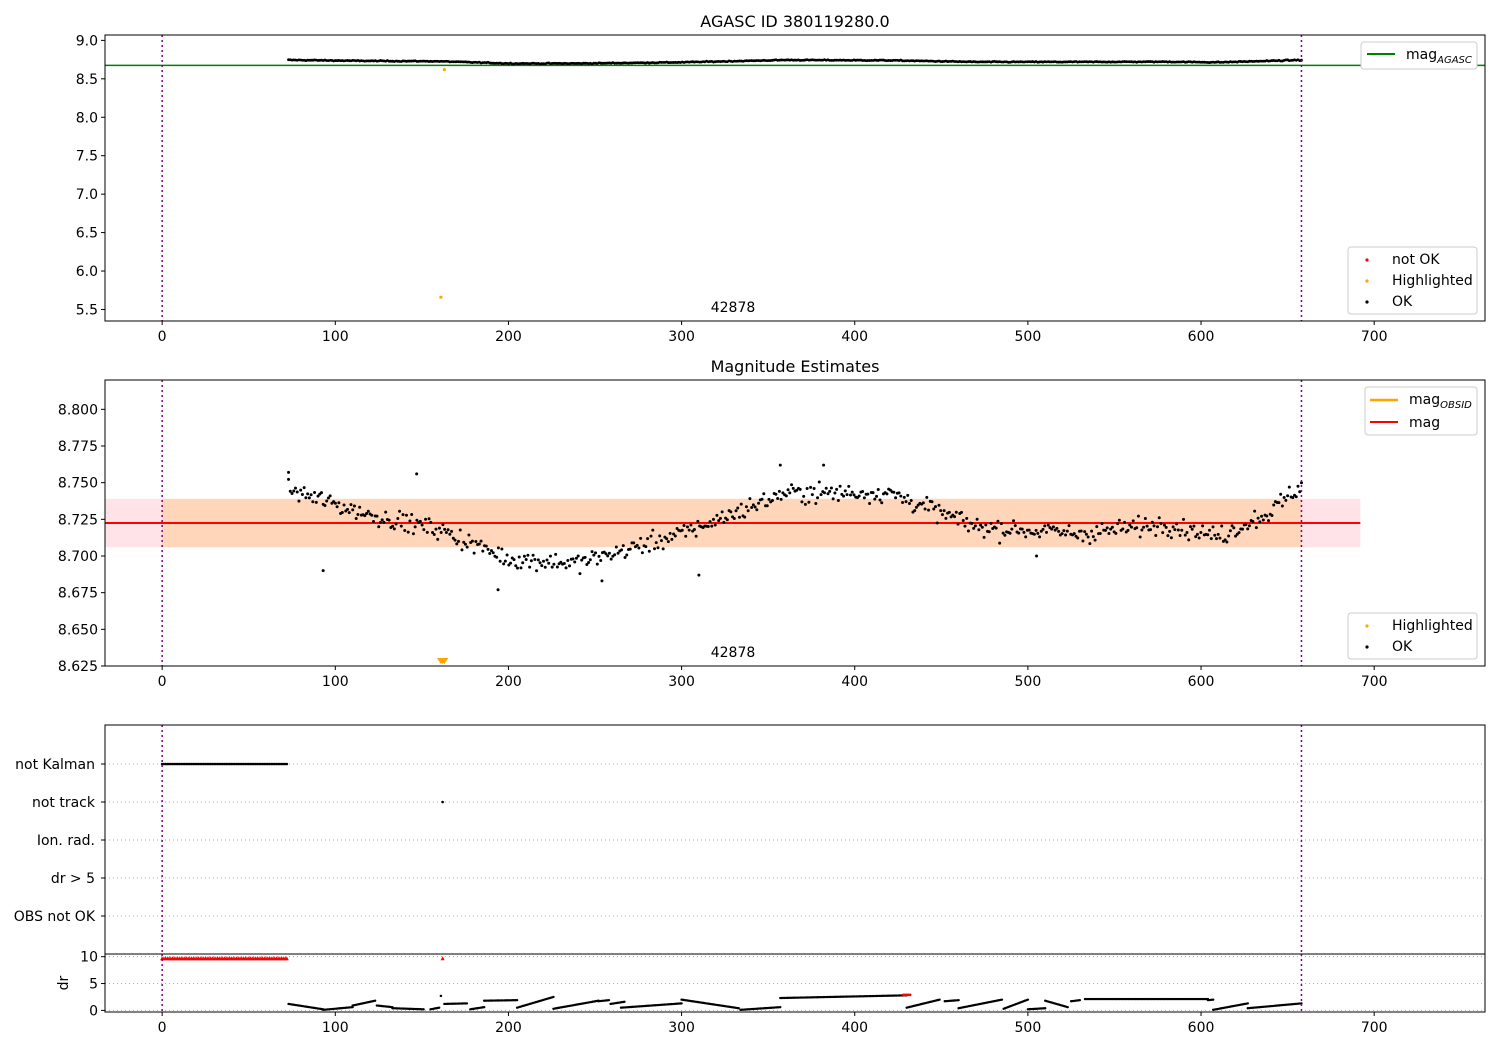 The width and height of the screenshot is (1500, 1050). Describe the element at coordinates (64, 982) in the screenshot. I see `dr-axis-label: dr` at that location.